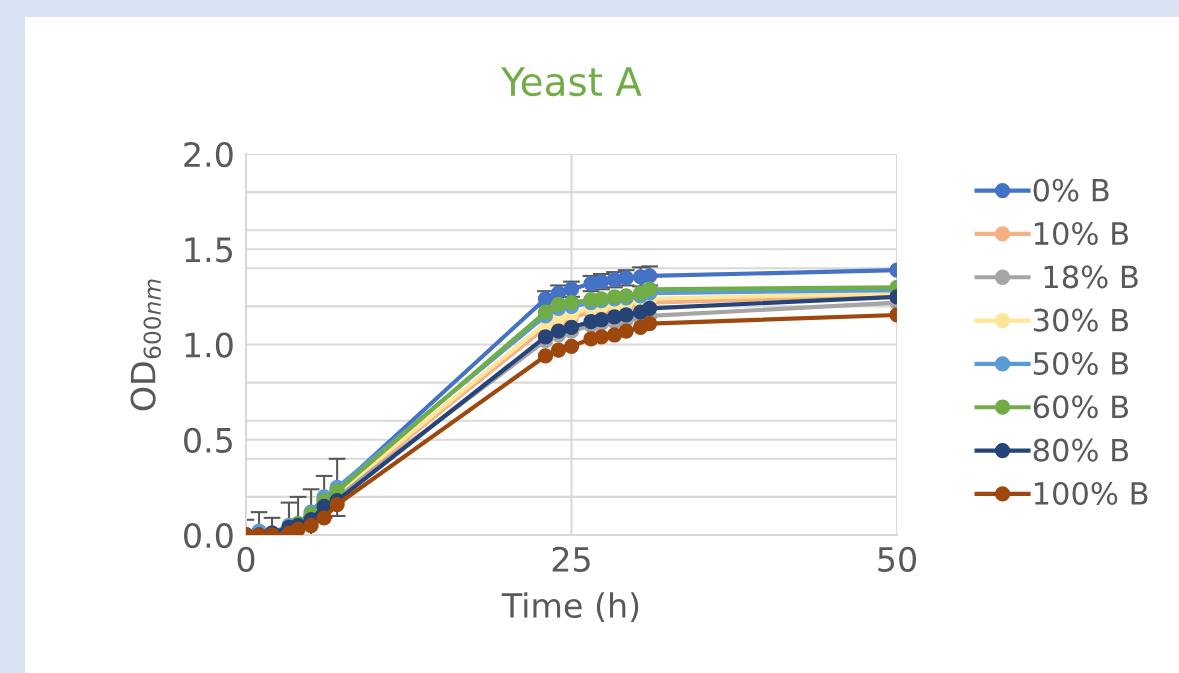 Image resolution: width=1179 pixels, height=673 pixels. I want to click on legend-label: 80% B, so click(1081, 450).